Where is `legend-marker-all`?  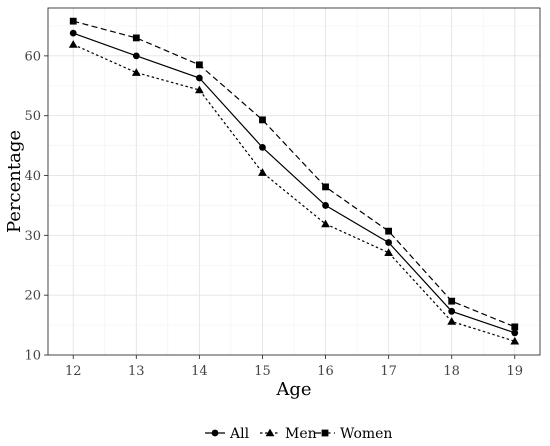
legend-marker-all is located at coordinates (215, 433).